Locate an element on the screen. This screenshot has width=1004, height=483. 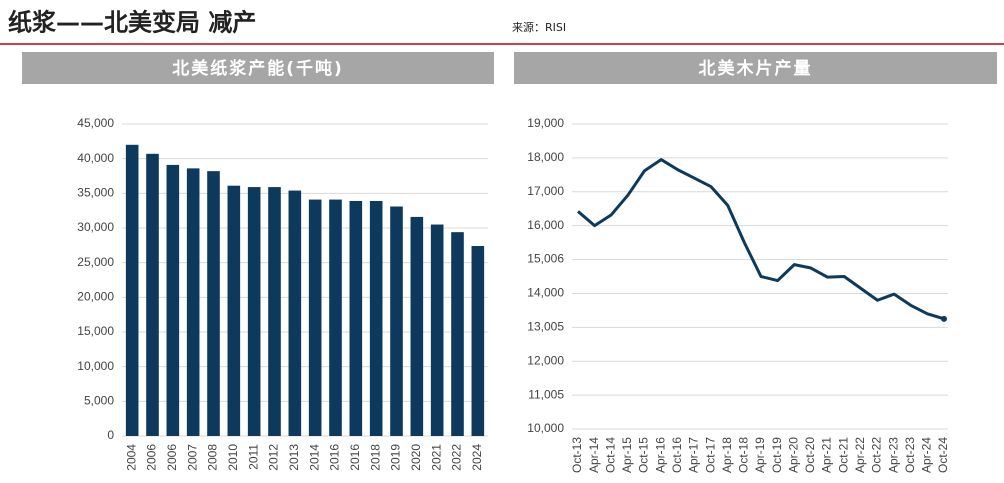
y-tick-label: 17,000 is located at coordinates (545, 191).